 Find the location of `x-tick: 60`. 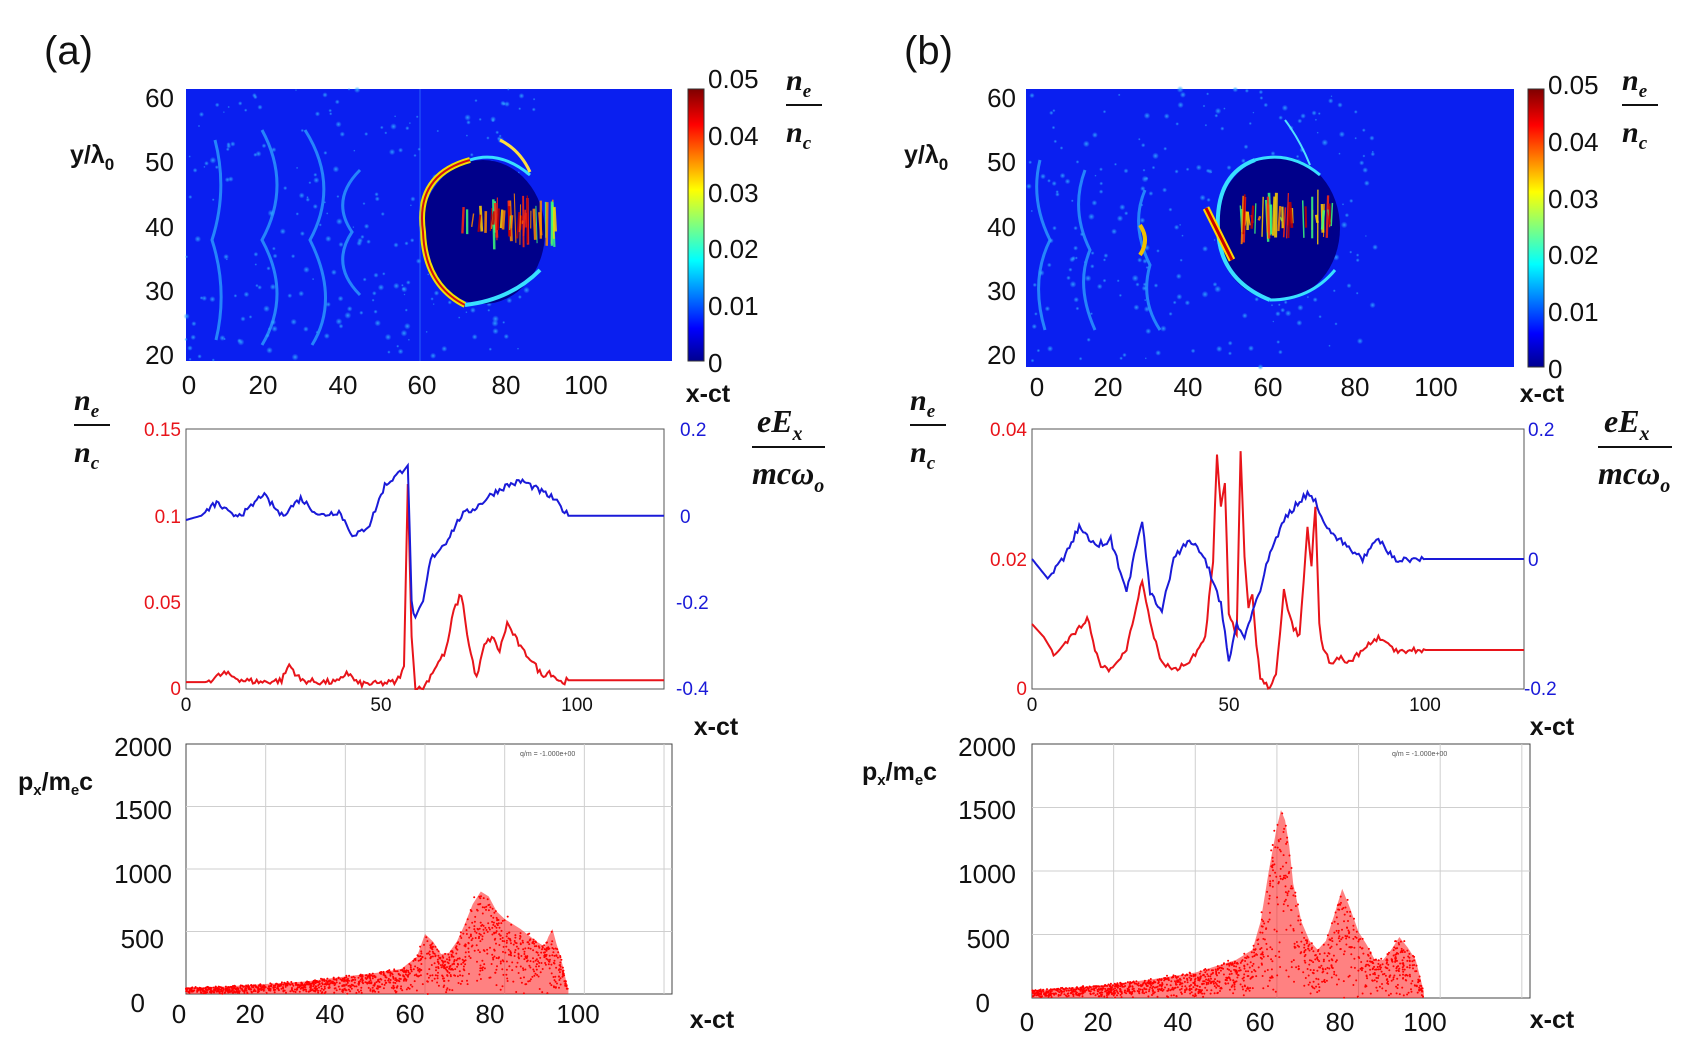

x-tick: 60 is located at coordinates (422, 385).